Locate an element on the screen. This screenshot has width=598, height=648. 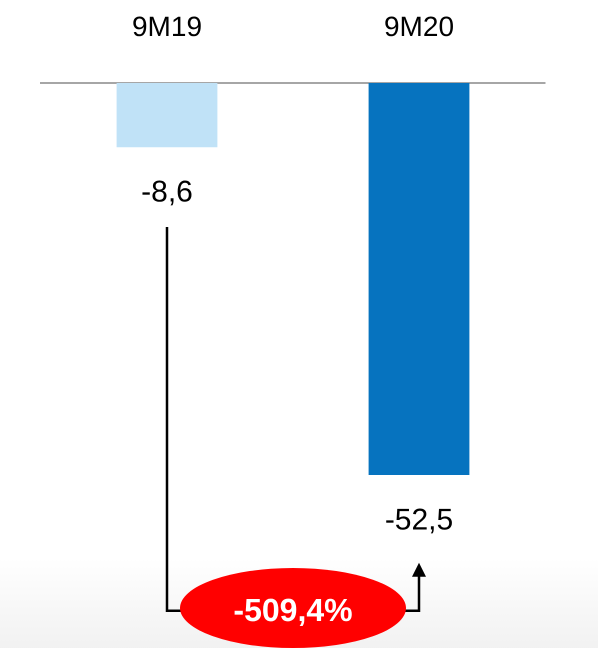
data-label: -8,6 is located at coordinates (167, 191).